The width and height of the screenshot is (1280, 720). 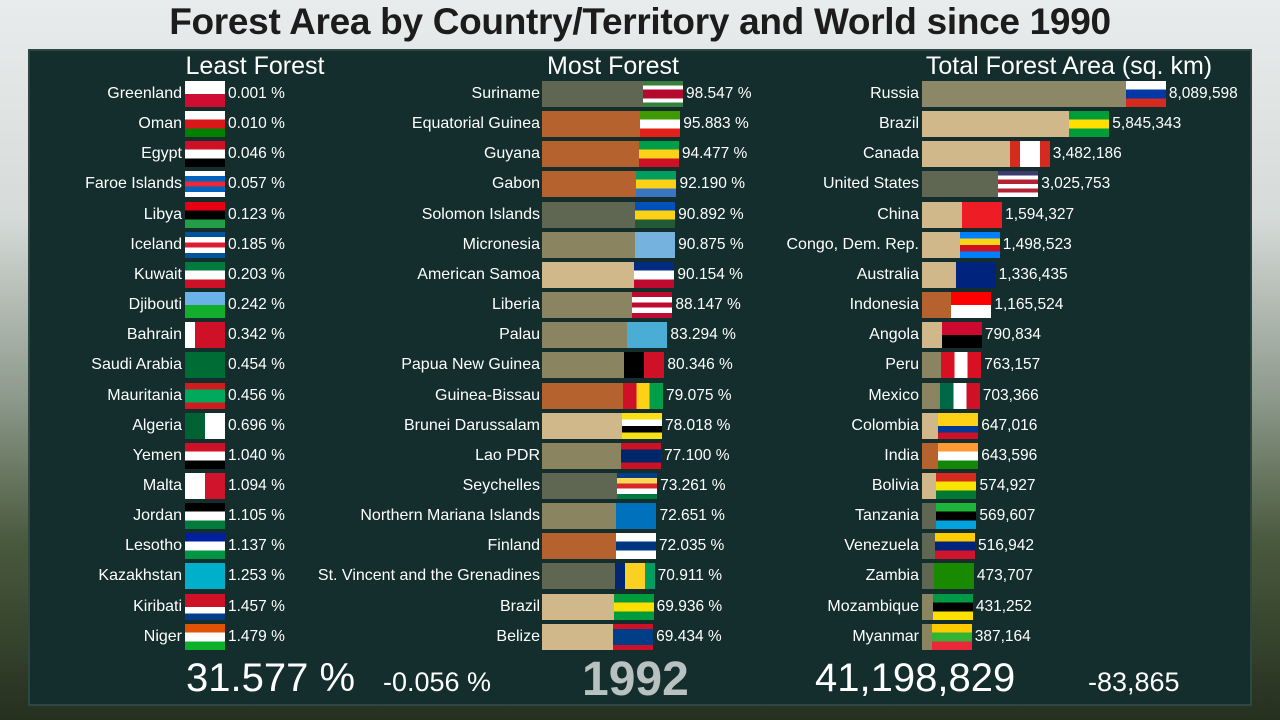 I want to click on chart-row: Kuwait 0.203 %, so click(x=640, y=274).